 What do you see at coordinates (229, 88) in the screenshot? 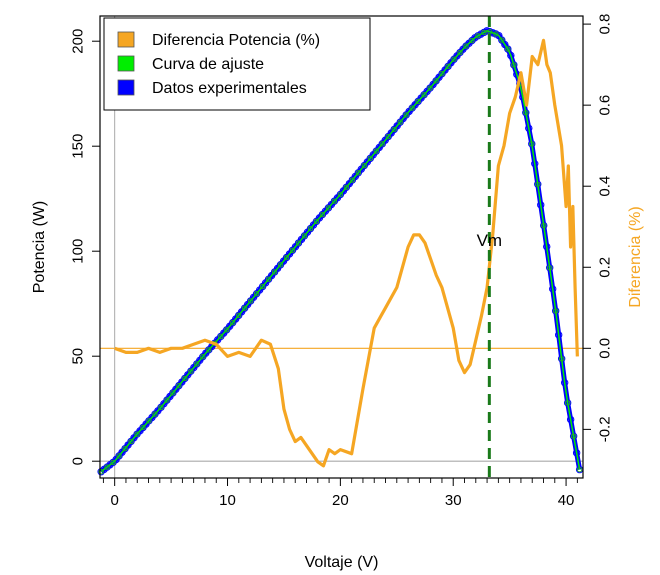
I see `legend-label: Datos experimentales` at bounding box center [229, 88].